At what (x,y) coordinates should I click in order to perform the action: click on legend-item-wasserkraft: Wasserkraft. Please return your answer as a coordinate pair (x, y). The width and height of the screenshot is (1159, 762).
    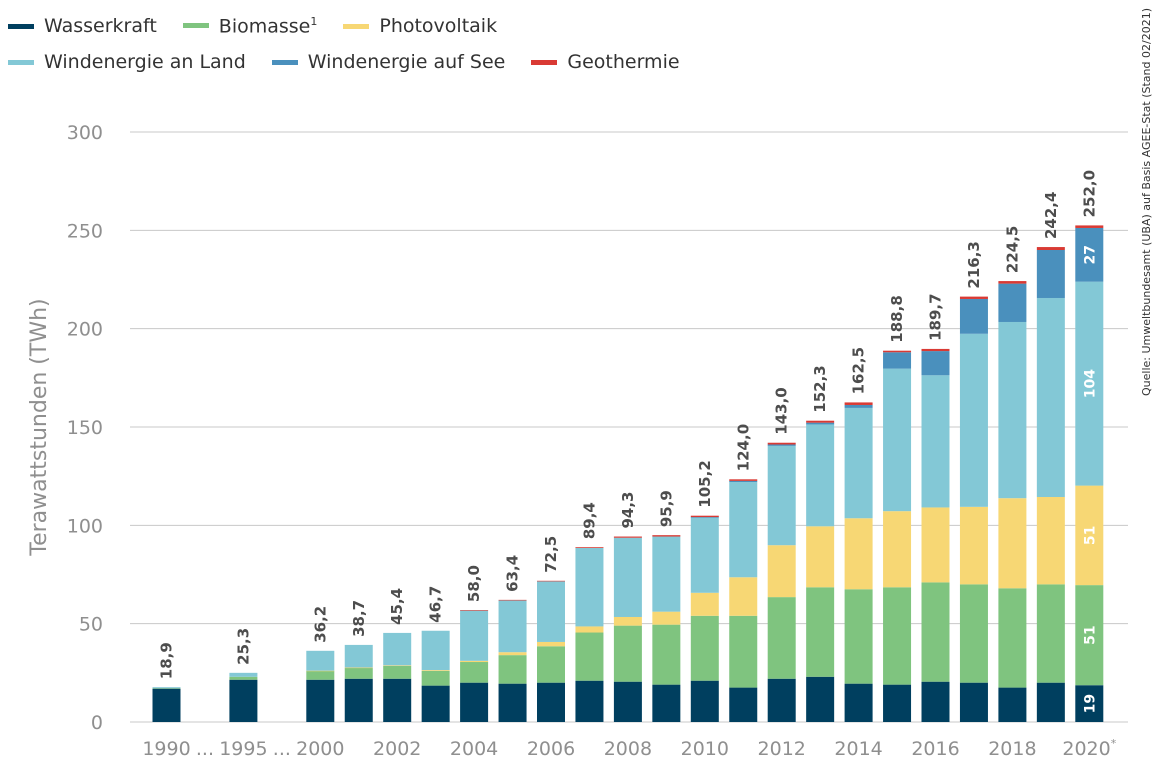
    Looking at the image, I should click on (82, 26).